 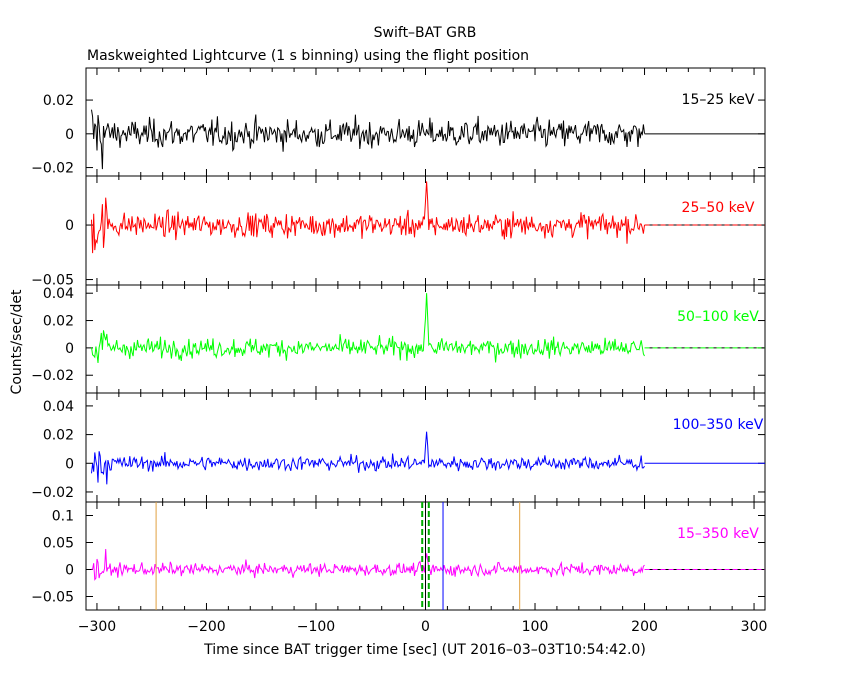 What do you see at coordinates (63, 517) in the screenshot?
I see `y-tick-label: 0.1` at bounding box center [63, 517].